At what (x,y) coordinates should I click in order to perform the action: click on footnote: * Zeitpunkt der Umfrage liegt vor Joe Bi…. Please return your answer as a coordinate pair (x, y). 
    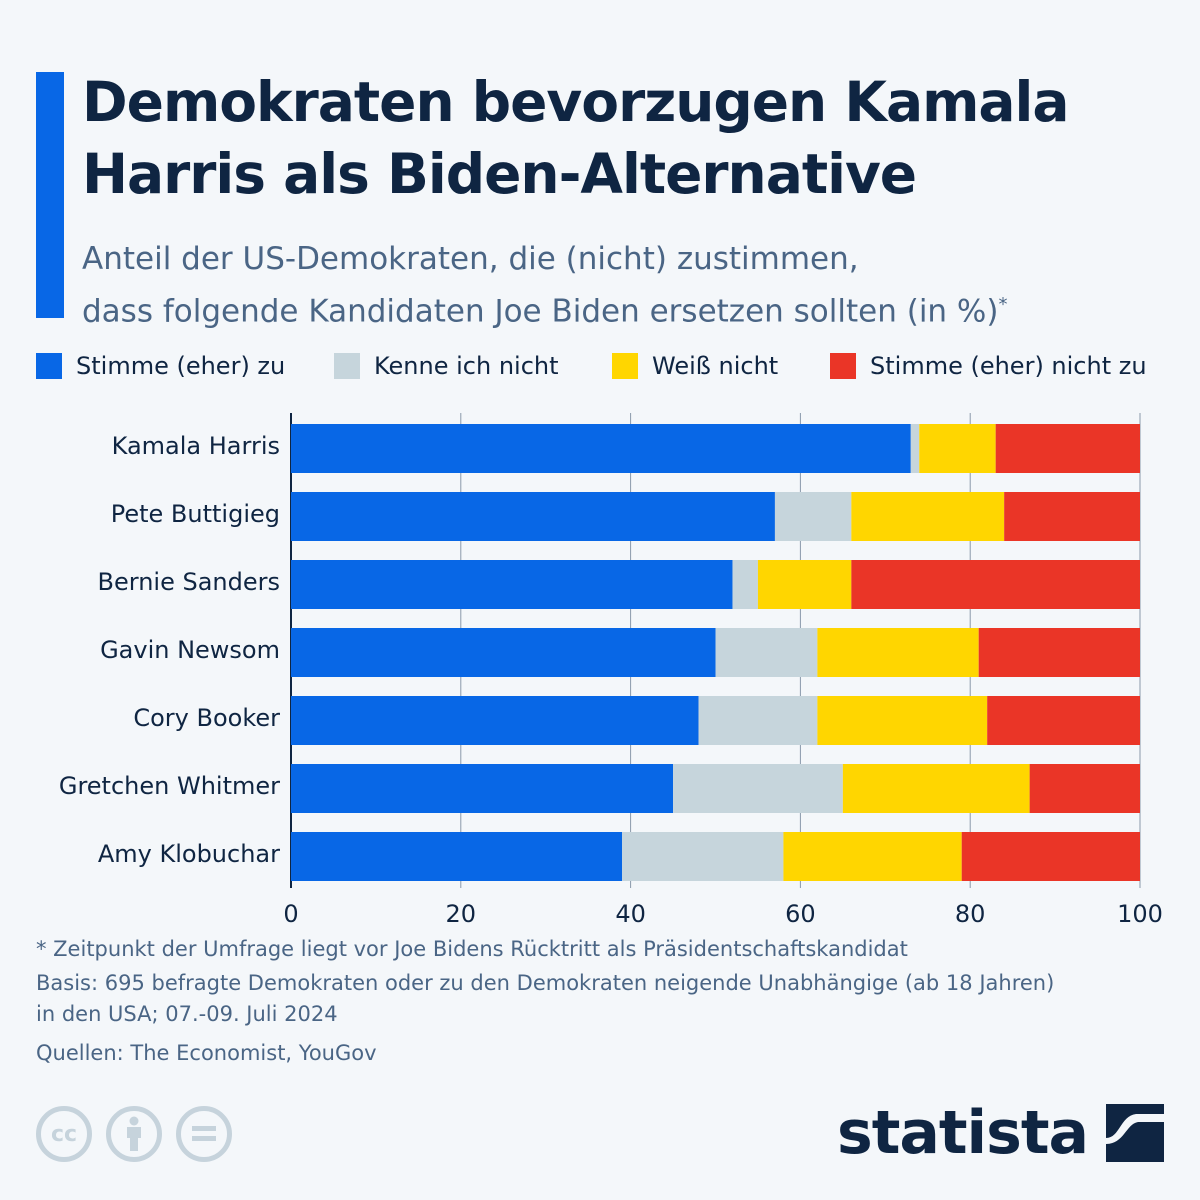
    Looking at the image, I should click on (472, 949).